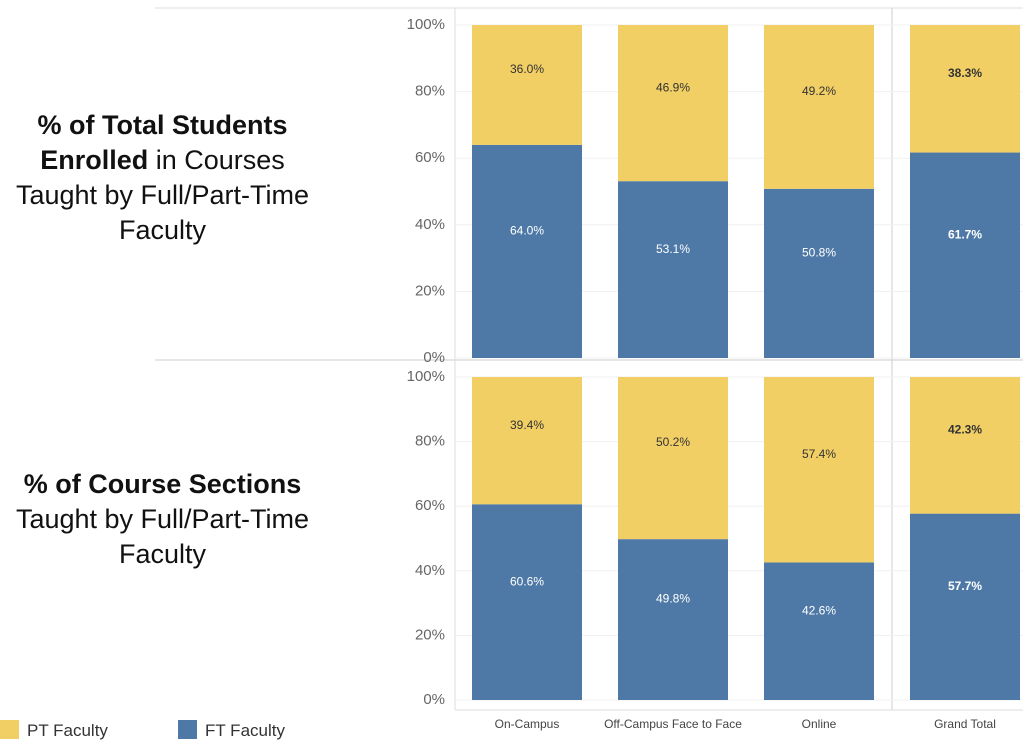 This screenshot has width=1023, height=745. What do you see at coordinates (965, 586) in the screenshot?
I see `data-label: 57.7%` at bounding box center [965, 586].